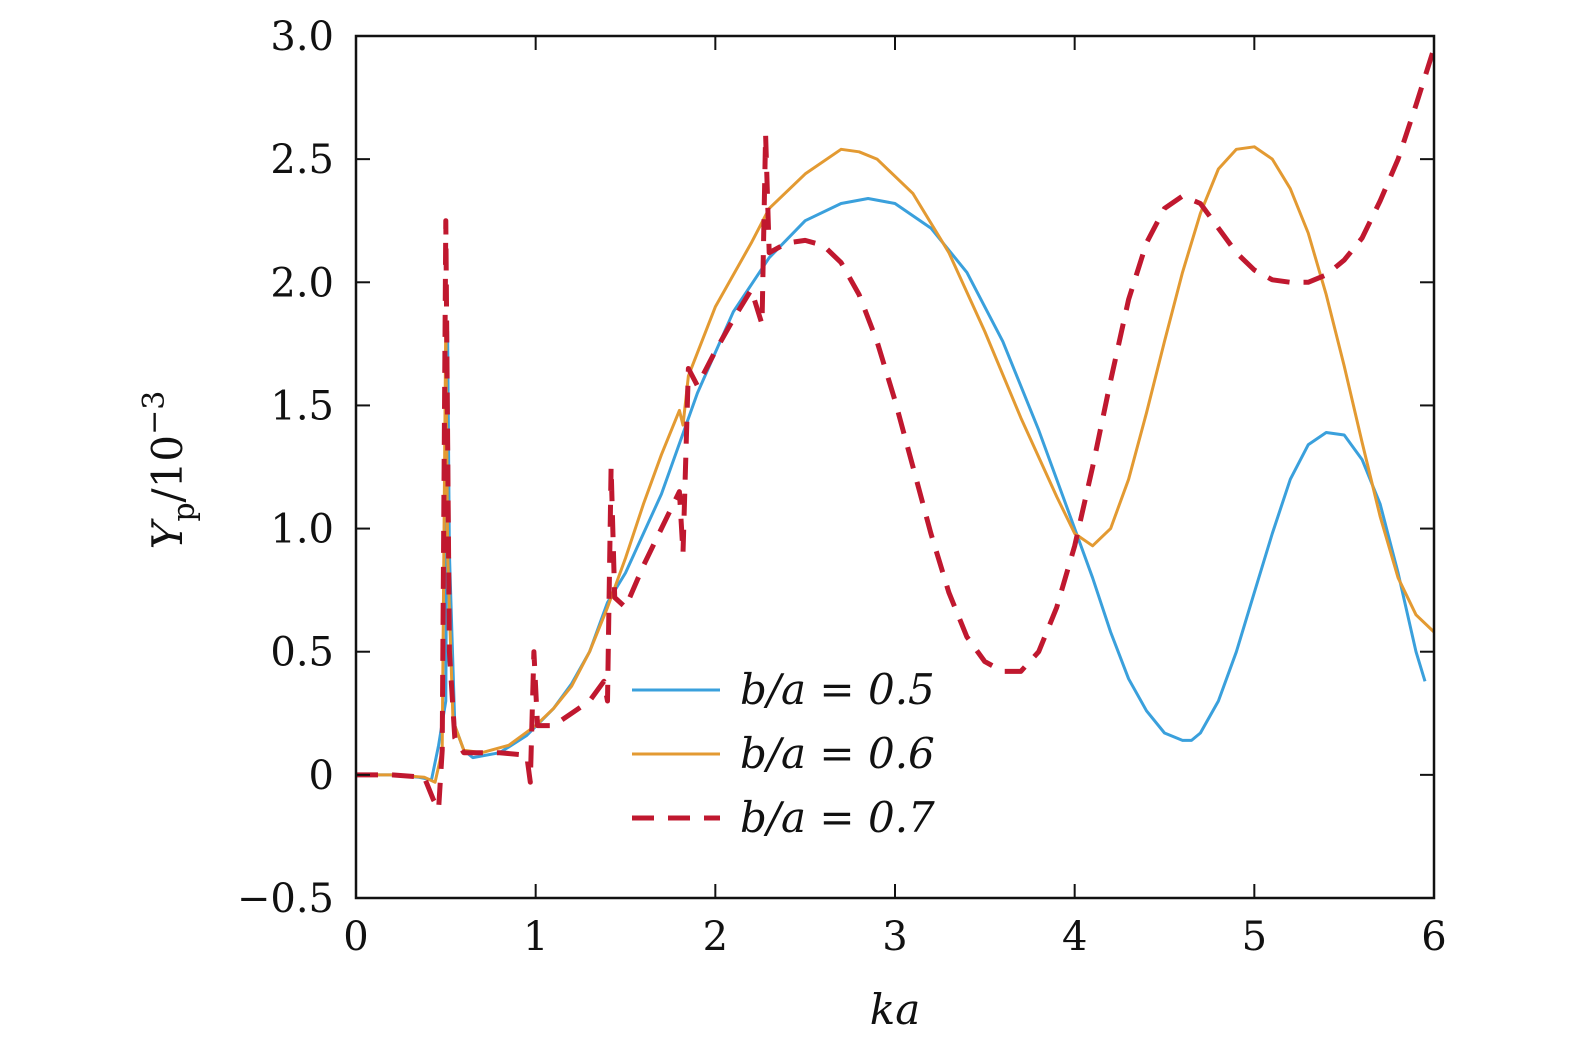 This screenshot has height=1053, width=1575. Describe the element at coordinates (285, 899) in the screenshot. I see `y-tick-label-0: −0.5` at that location.